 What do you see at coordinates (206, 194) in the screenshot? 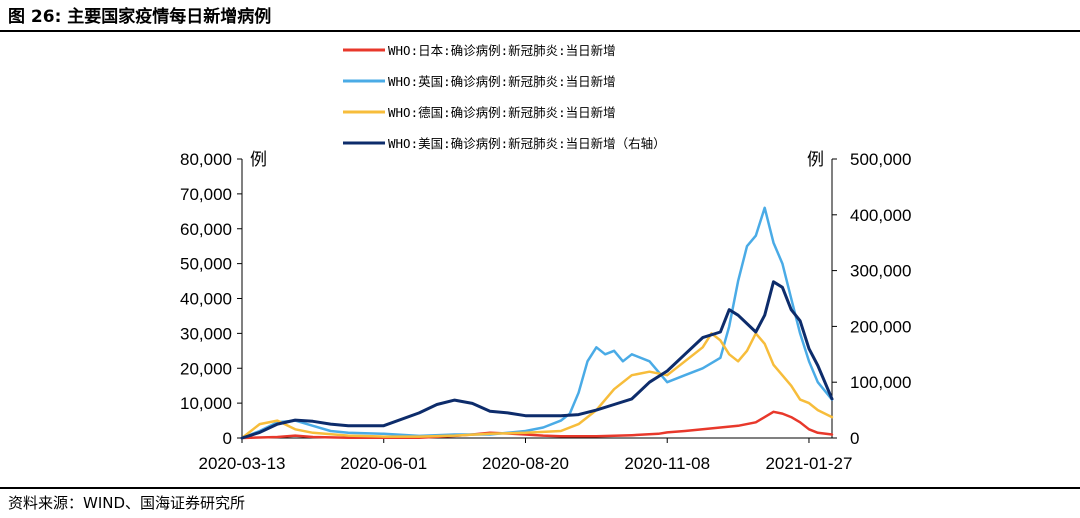
I see `left-tick-label: 70,000` at bounding box center [206, 194].